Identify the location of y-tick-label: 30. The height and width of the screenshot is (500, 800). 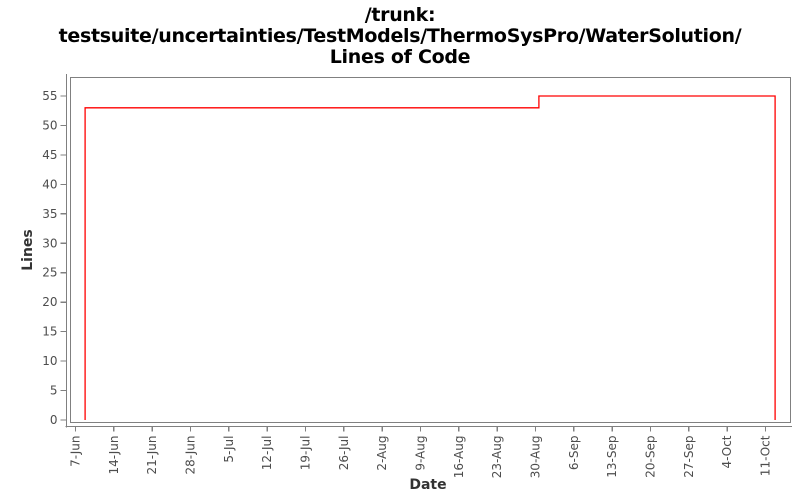
(49, 243).